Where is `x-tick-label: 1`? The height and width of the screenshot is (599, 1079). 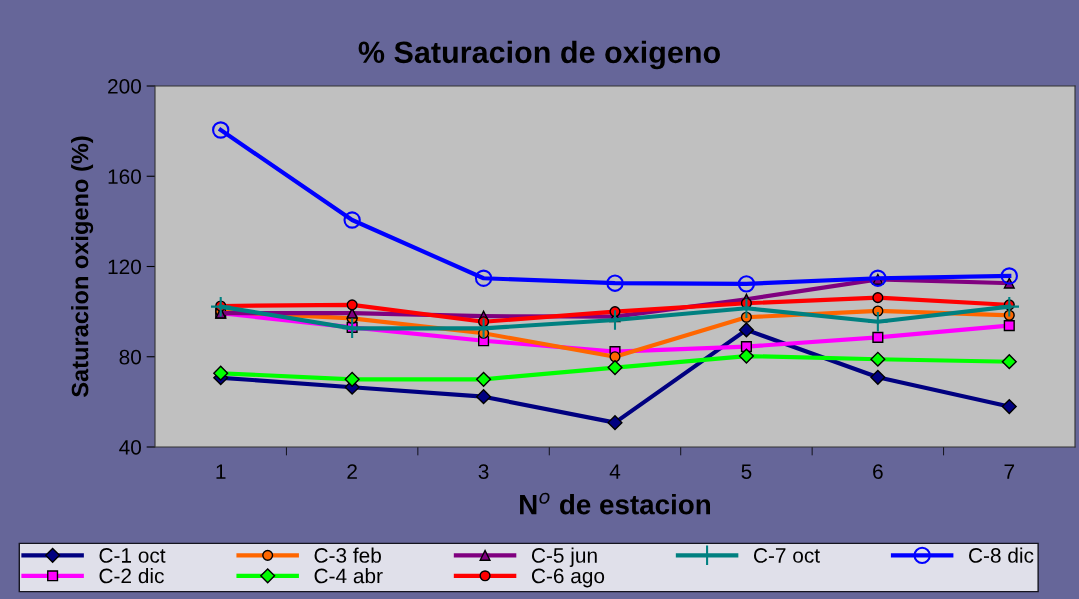
x-tick-label: 1 is located at coordinates (221, 471).